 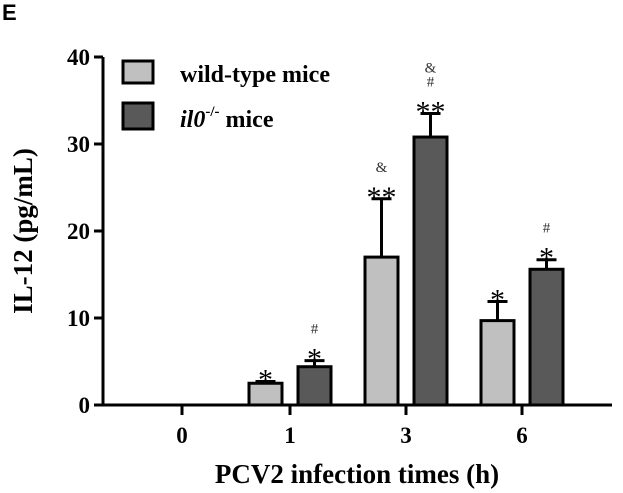 What do you see at coordinates (78, 231) in the screenshot?
I see `y-tick-label: 20` at bounding box center [78, 231].